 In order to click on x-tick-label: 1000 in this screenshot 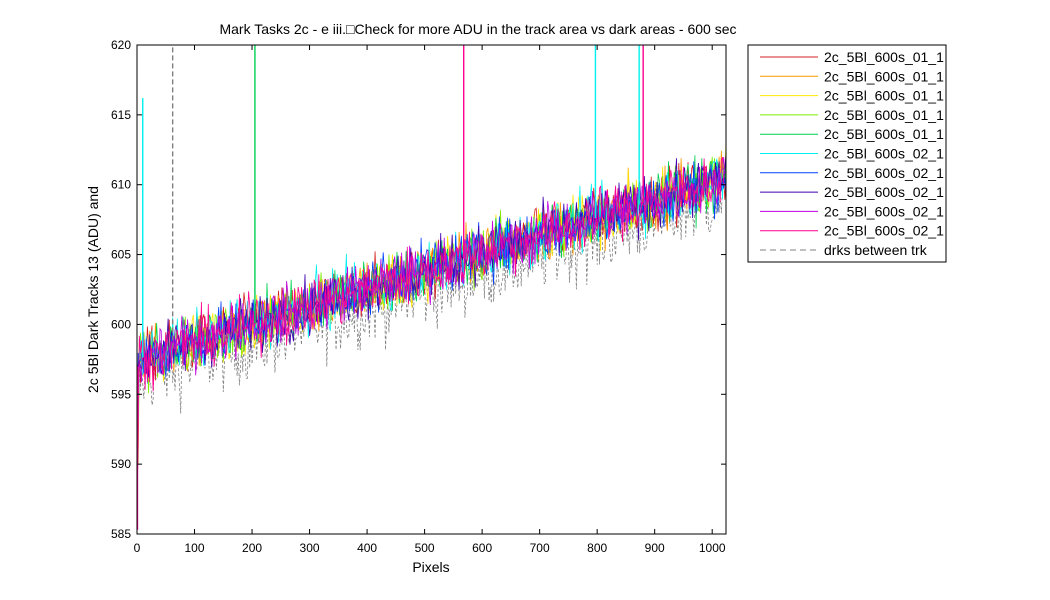, I will do `click(712, 548)`.